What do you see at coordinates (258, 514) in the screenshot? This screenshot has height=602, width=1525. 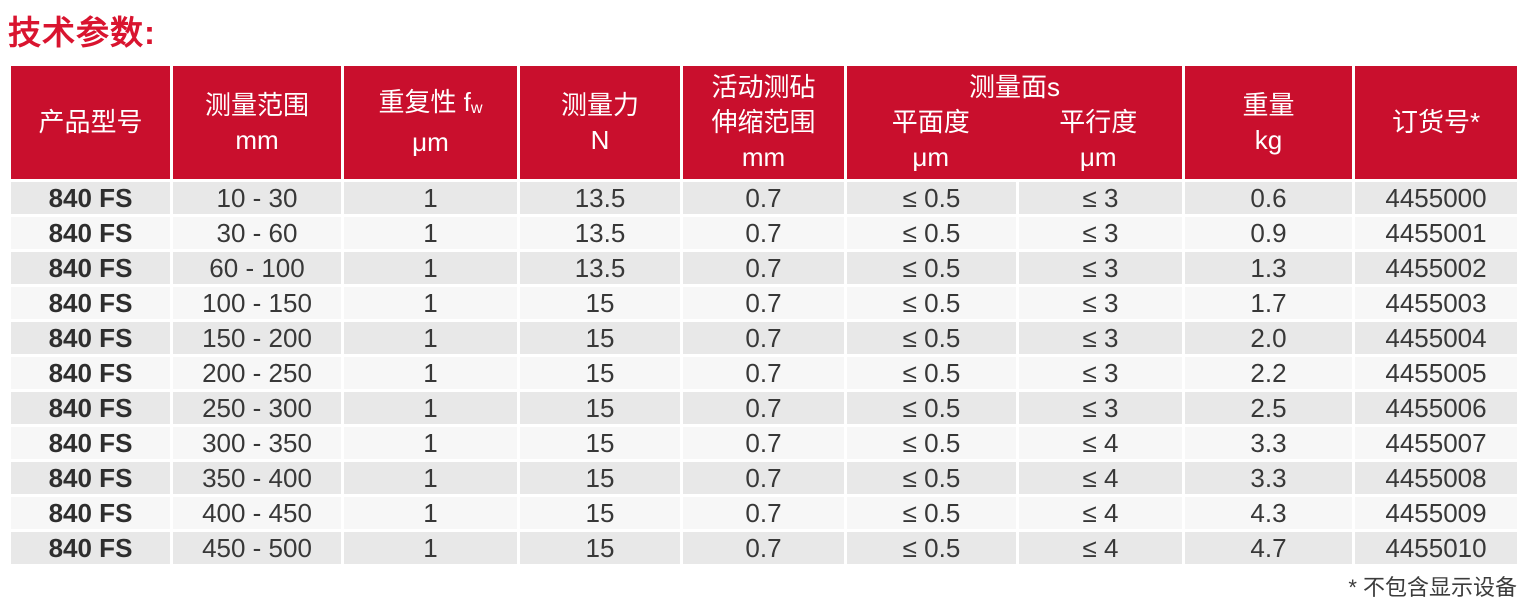 I see `cell-range: 400 - 450` at bounding box center [258, 514].